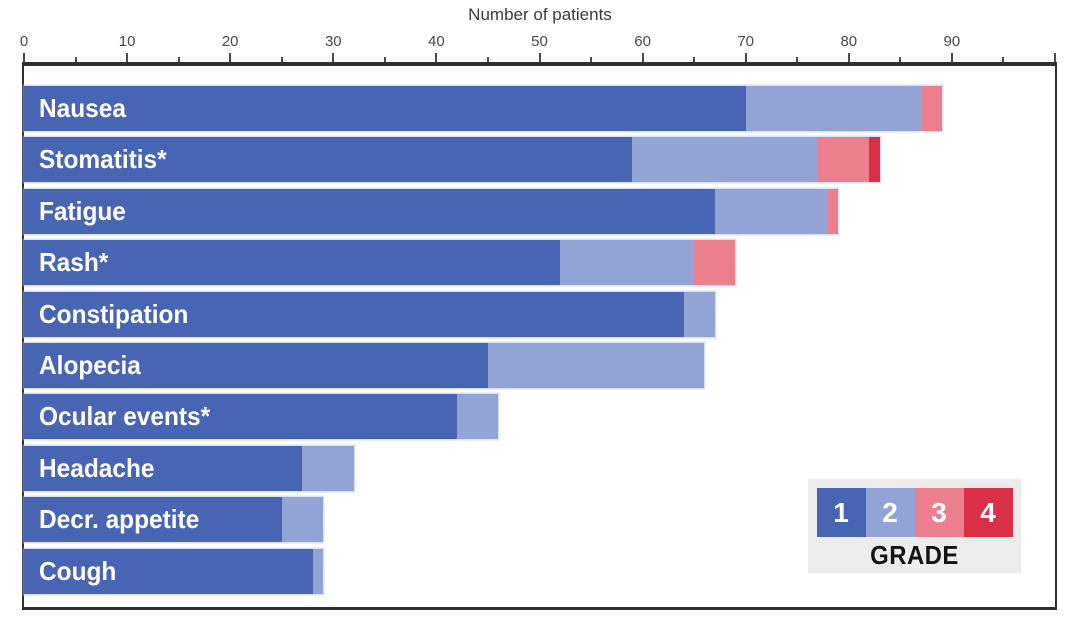 Image resolution: width=1080 pixels, height=623 pixels. I want to click on axis-tick-label: 10, so click(127, 41).